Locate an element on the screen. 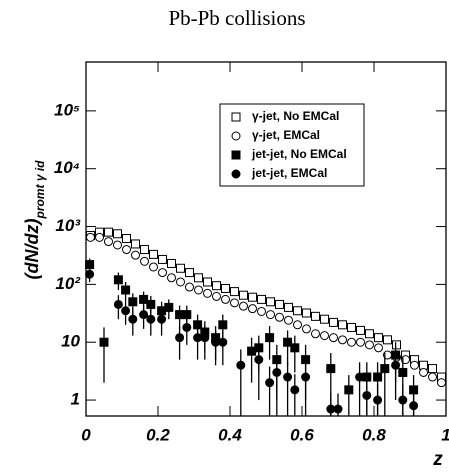  y-axis-label-main: (dN/dz) is located at coordinates (32, 249).